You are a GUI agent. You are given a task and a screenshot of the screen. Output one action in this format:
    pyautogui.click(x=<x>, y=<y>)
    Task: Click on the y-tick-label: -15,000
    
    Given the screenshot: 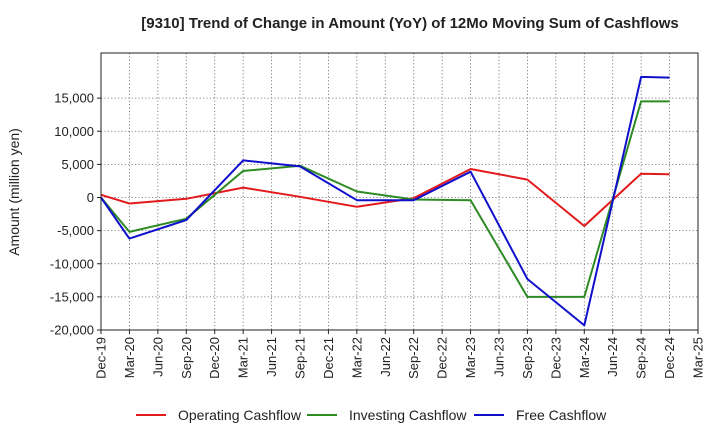 What is the action you would take?
    pyautogui.click(x=72, y=296)
    